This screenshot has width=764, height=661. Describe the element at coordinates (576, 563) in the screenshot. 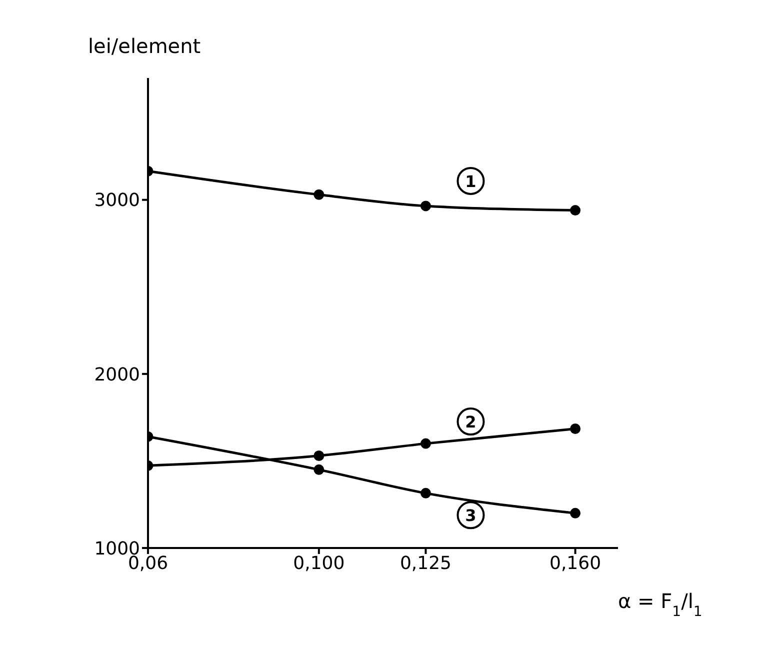

I see `x-tick-label: 0,160` at that location.